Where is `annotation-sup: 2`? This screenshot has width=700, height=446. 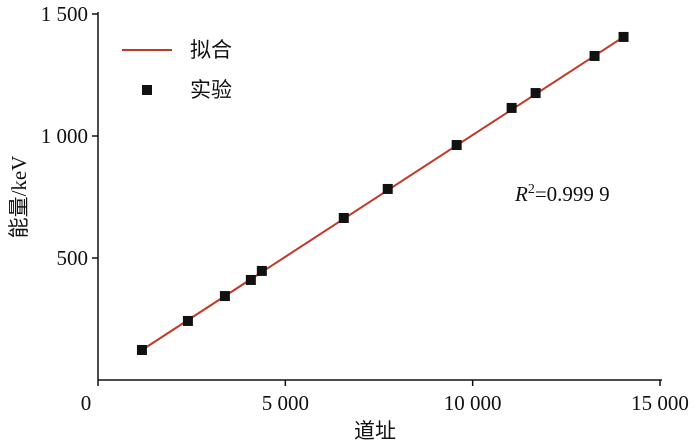 annotation-sup: 2 is located at coordinates (531, 189).